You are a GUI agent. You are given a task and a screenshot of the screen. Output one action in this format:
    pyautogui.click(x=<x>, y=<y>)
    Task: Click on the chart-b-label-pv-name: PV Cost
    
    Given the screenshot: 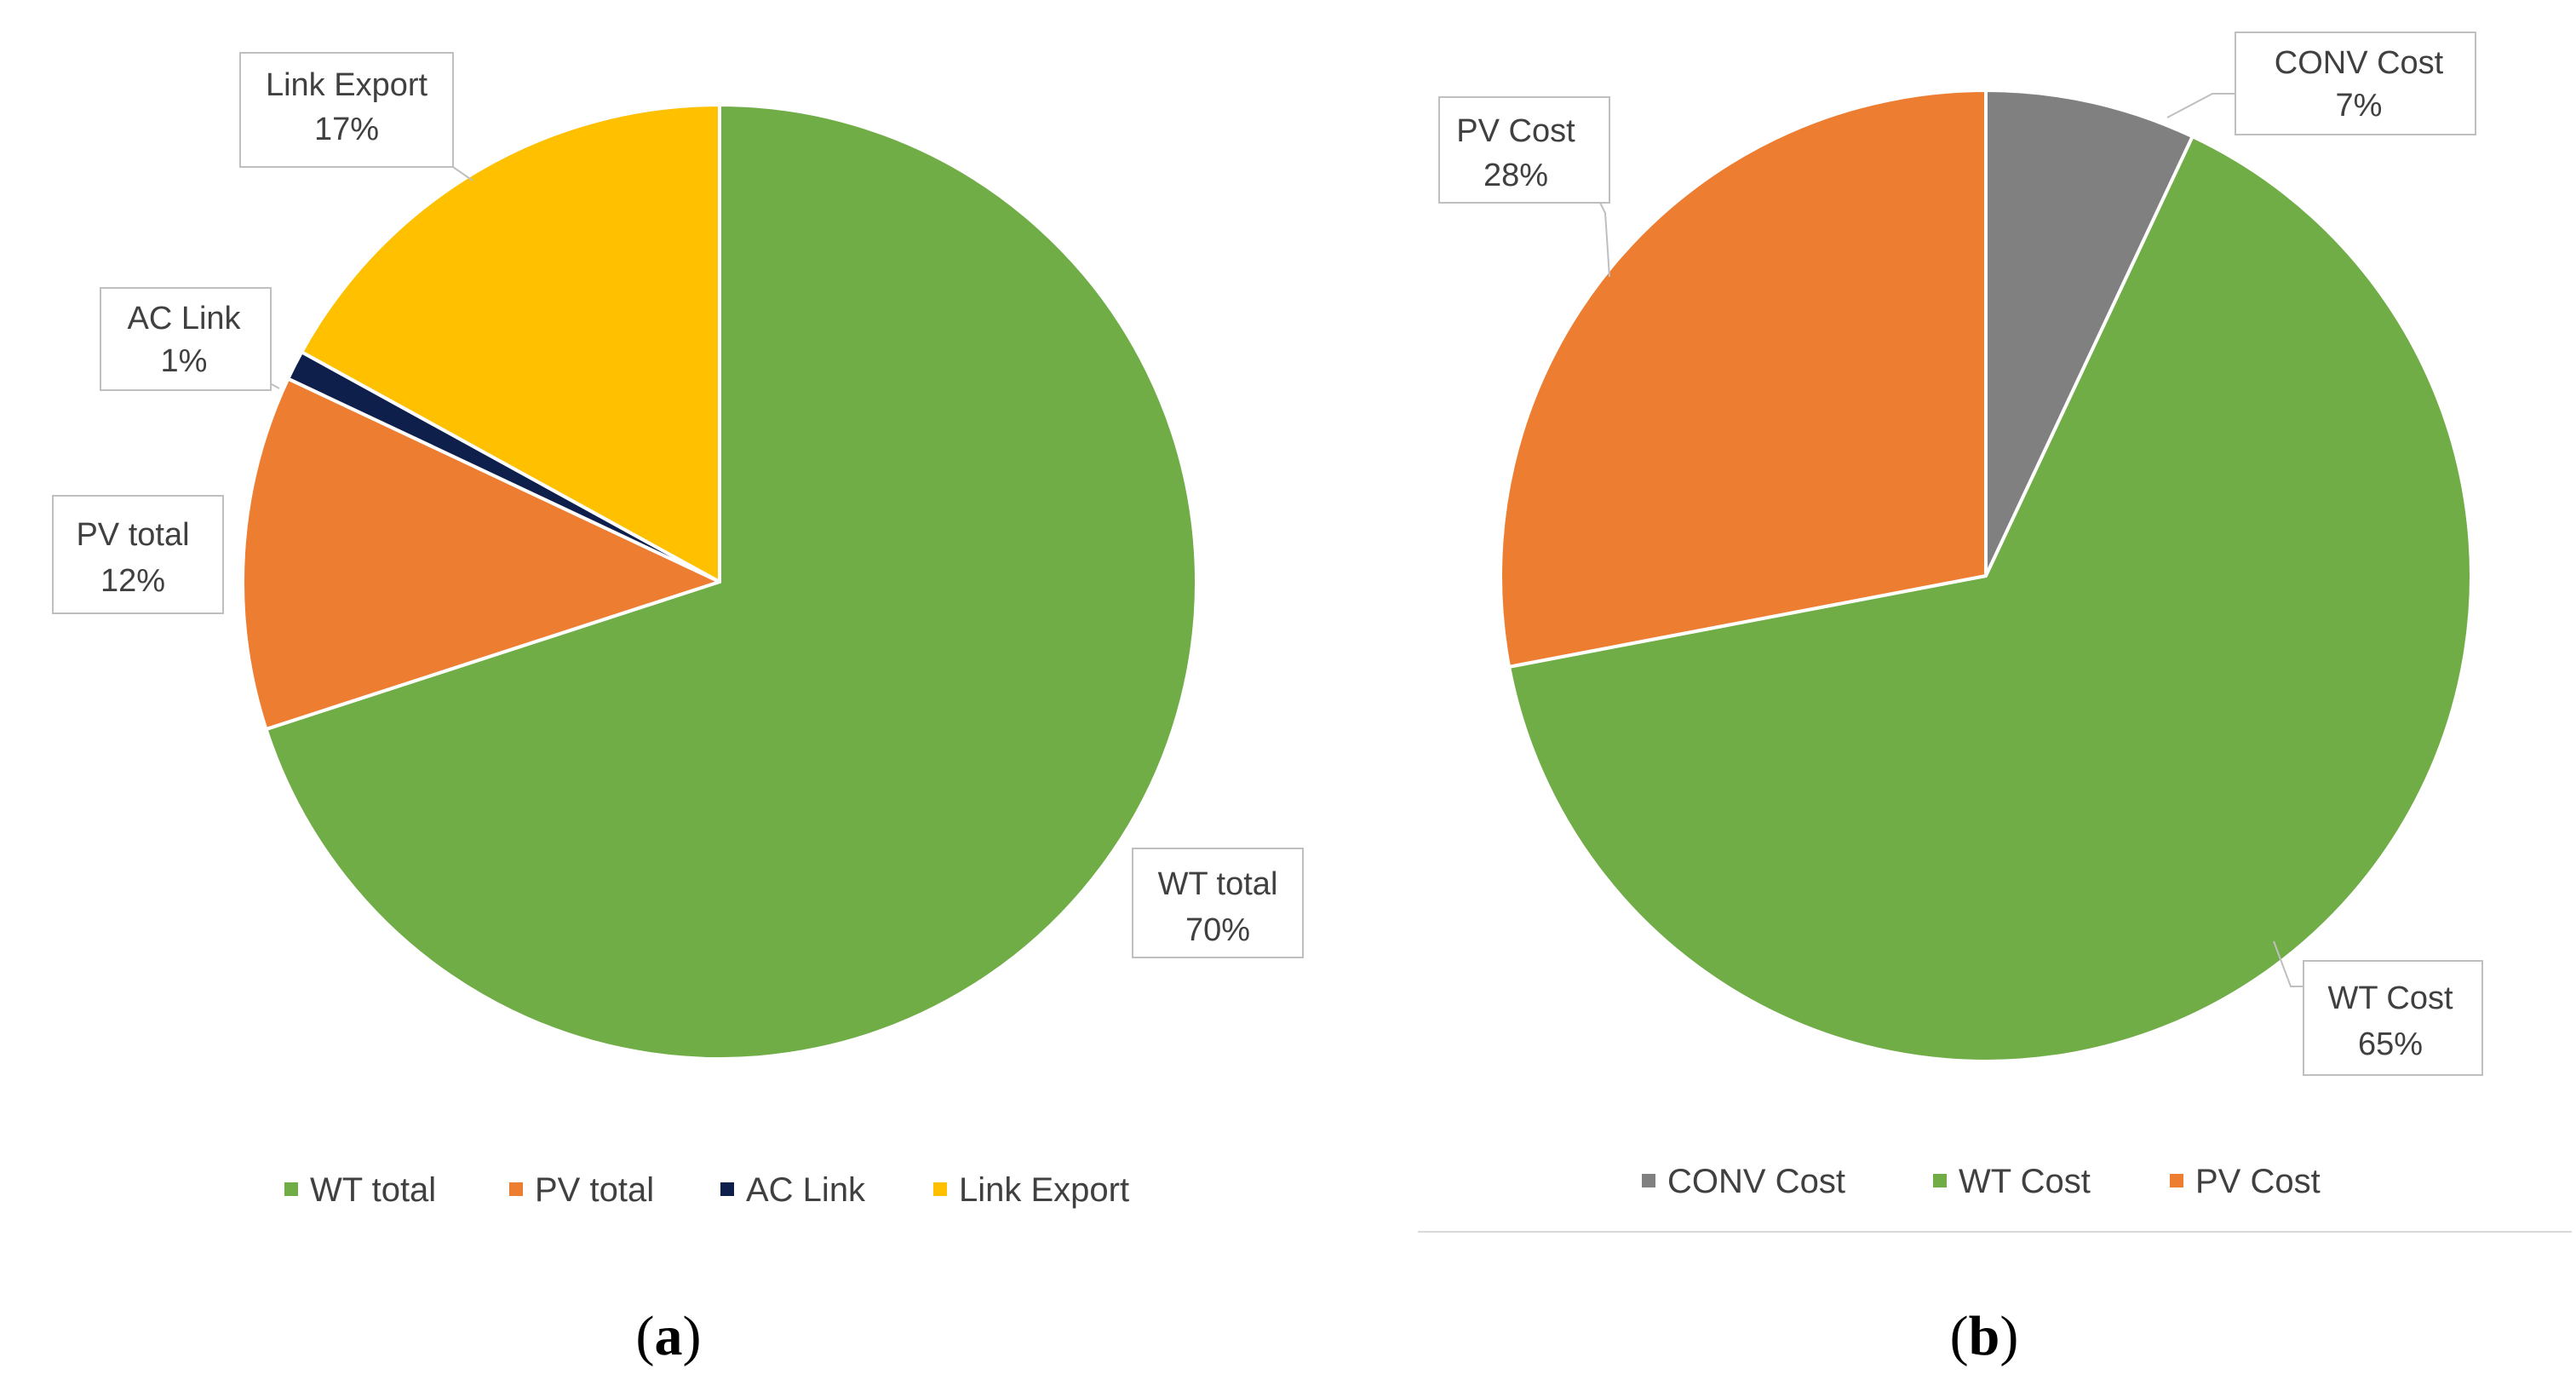 What is the action you would take?
    pyautogui.click(x=1515, y=131)
    